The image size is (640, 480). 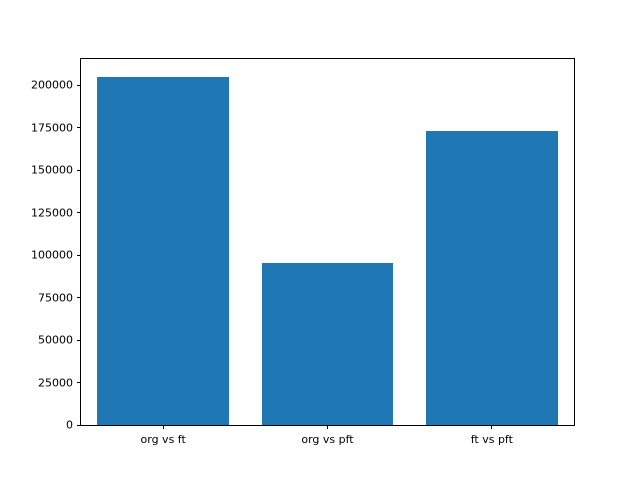 I want to click on y-axis-tick-label: 75000, so click(x=55, y=298).